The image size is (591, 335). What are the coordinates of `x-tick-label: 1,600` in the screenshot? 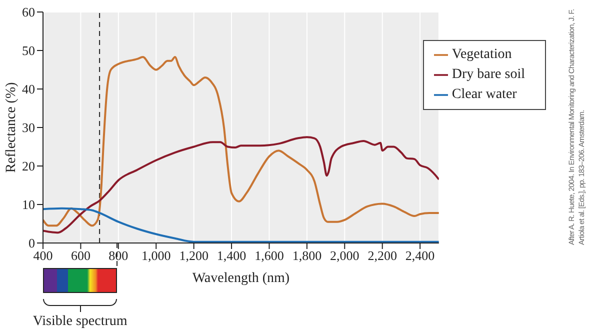 It's located at (269, 256).